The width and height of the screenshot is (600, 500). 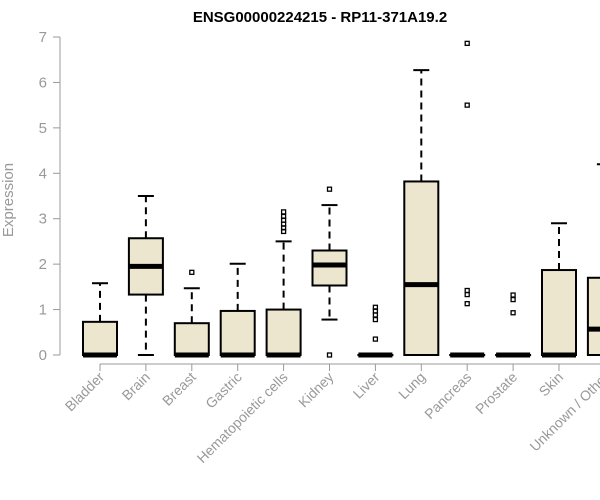 What do you see at coordinates (411, 385) in the screenshot?
I see `x-tick-label: Lung` at bounding box center [411, 385].